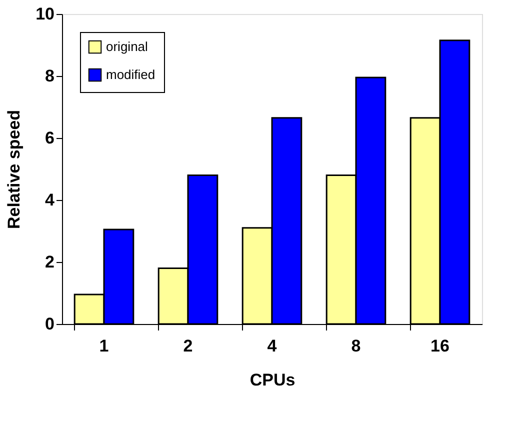  What do you see at coordinates (49, 138) in the screenshot?
I see `y-tick-label: 6` at bounding box center [49, 138].